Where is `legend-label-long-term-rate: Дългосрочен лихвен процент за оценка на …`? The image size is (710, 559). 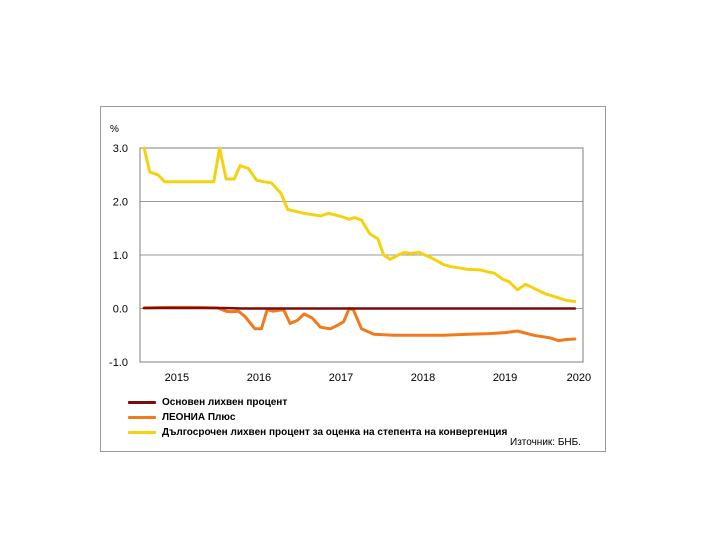
legend-label-long-term-rate: Дългосрочен лихвен процент за оценка на … is located at coordinates (335, 432).